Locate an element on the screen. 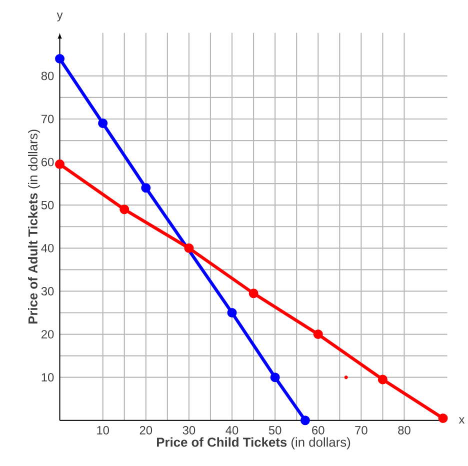  x-tick-label: 10 is located at coordinates (103, 430).